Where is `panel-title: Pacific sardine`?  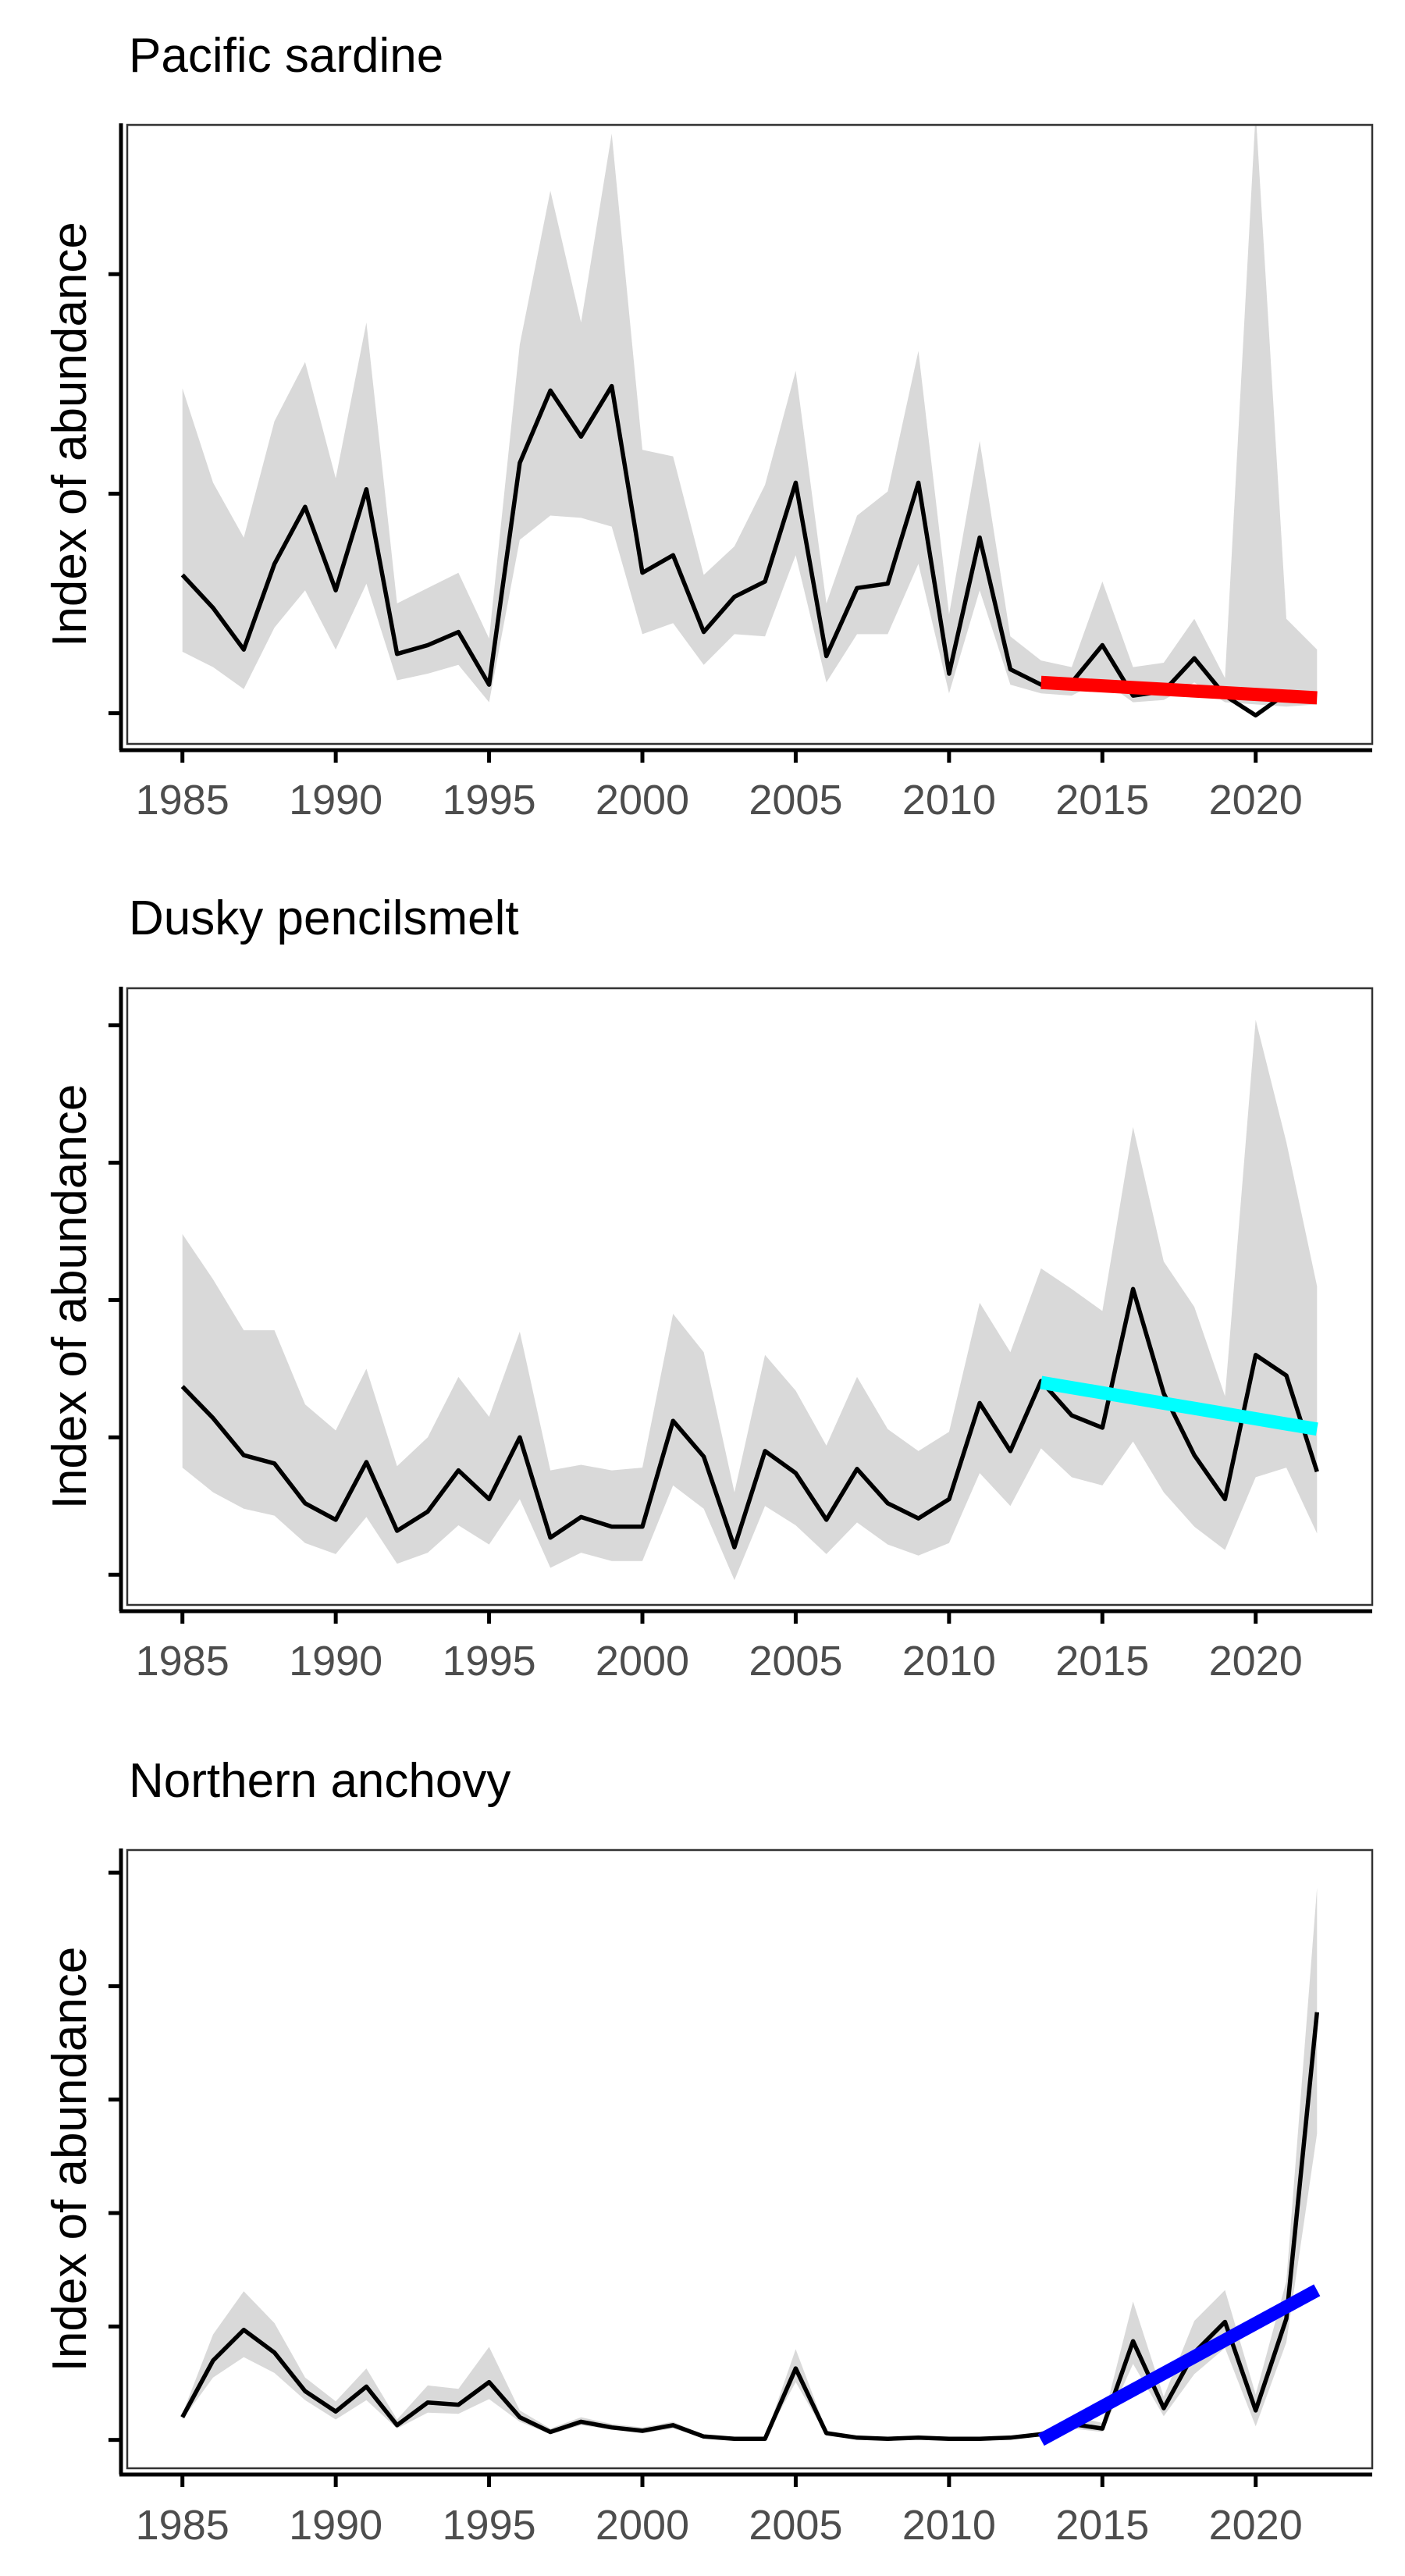 panel-title: Pacific sardine is located at coordinates (286, 56).